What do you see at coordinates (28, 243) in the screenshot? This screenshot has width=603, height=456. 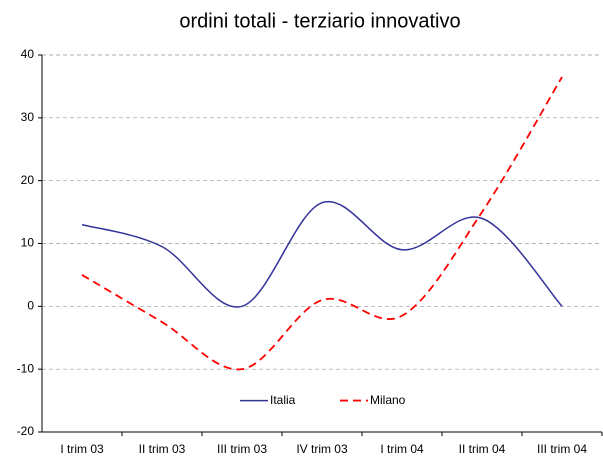 I see `y-tick-label: 10` at bounding box center [28, 243].